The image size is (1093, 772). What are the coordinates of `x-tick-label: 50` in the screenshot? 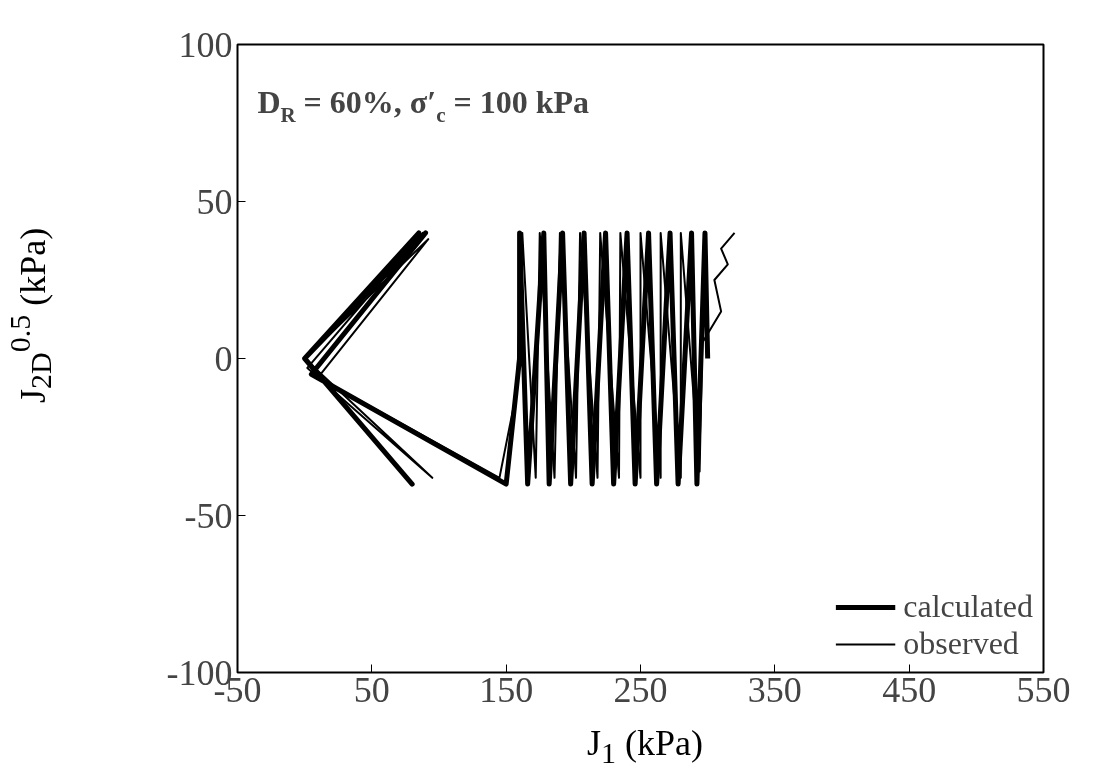 It's located at (371, 689).